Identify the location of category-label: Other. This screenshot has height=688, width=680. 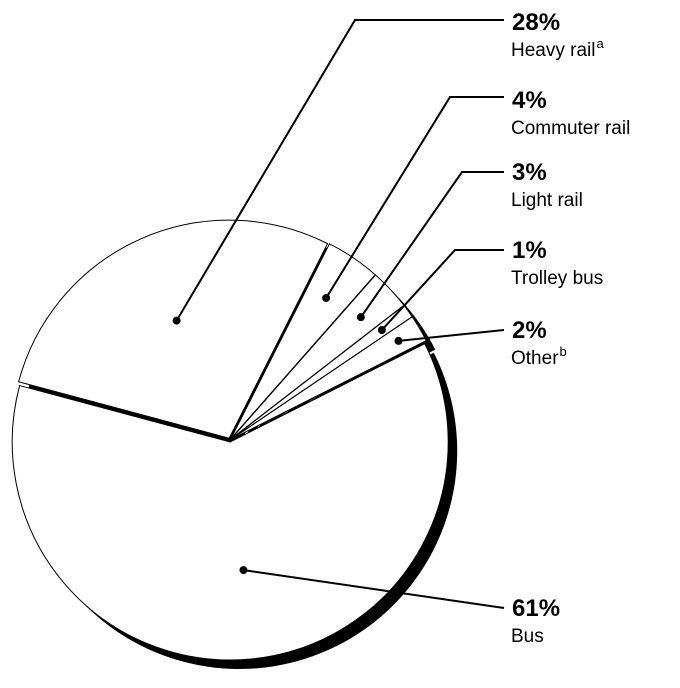
(535, 358).